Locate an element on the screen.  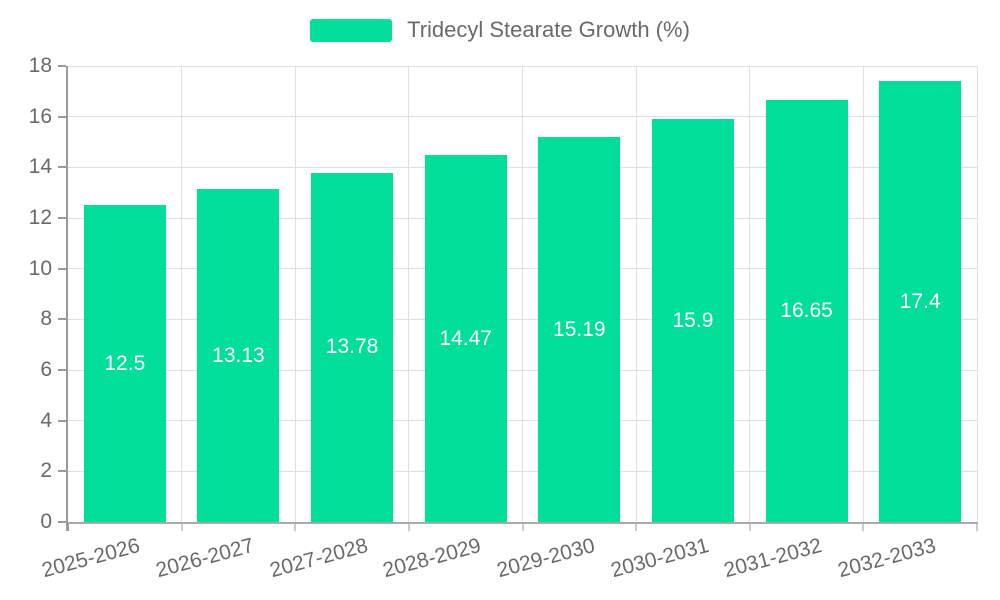
y-axis-tick-label: 8 is located at coordinates (46, 319).